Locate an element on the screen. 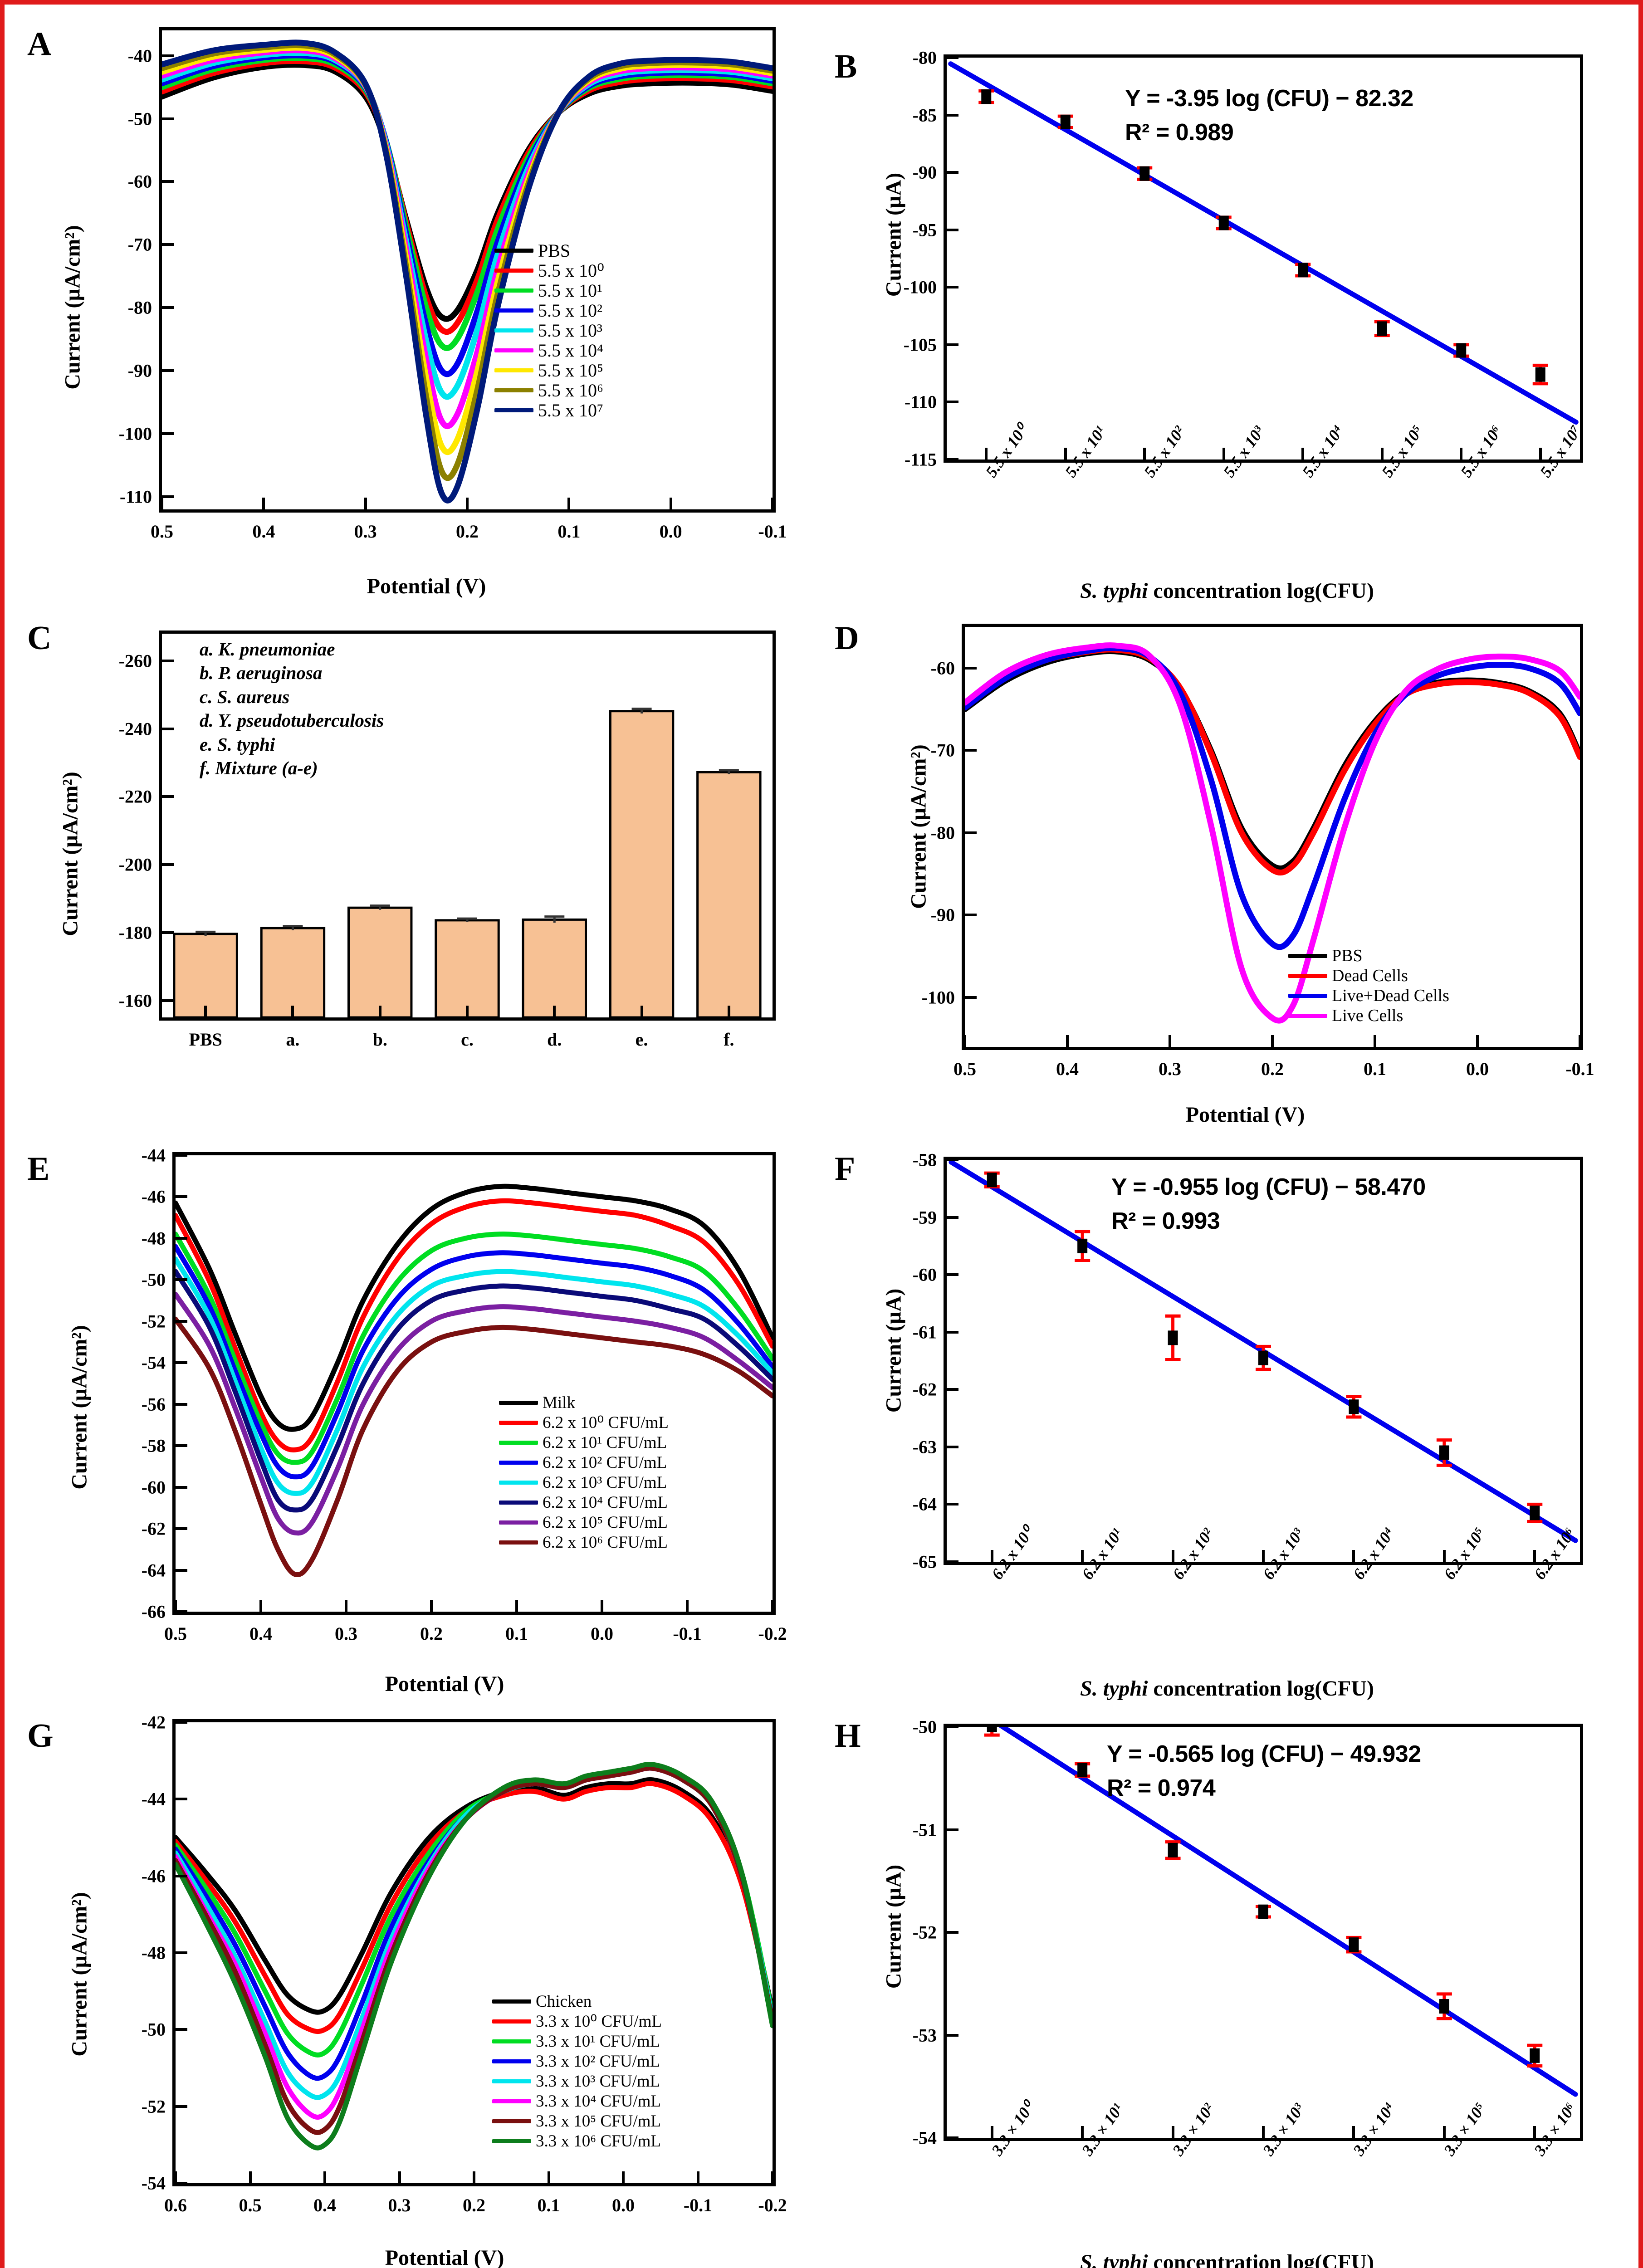 This screenshot has width=1643, height=2268. panel-f-xlabel: S. typhi concentration log(CFU) is located at coordinates (1227, 1689).